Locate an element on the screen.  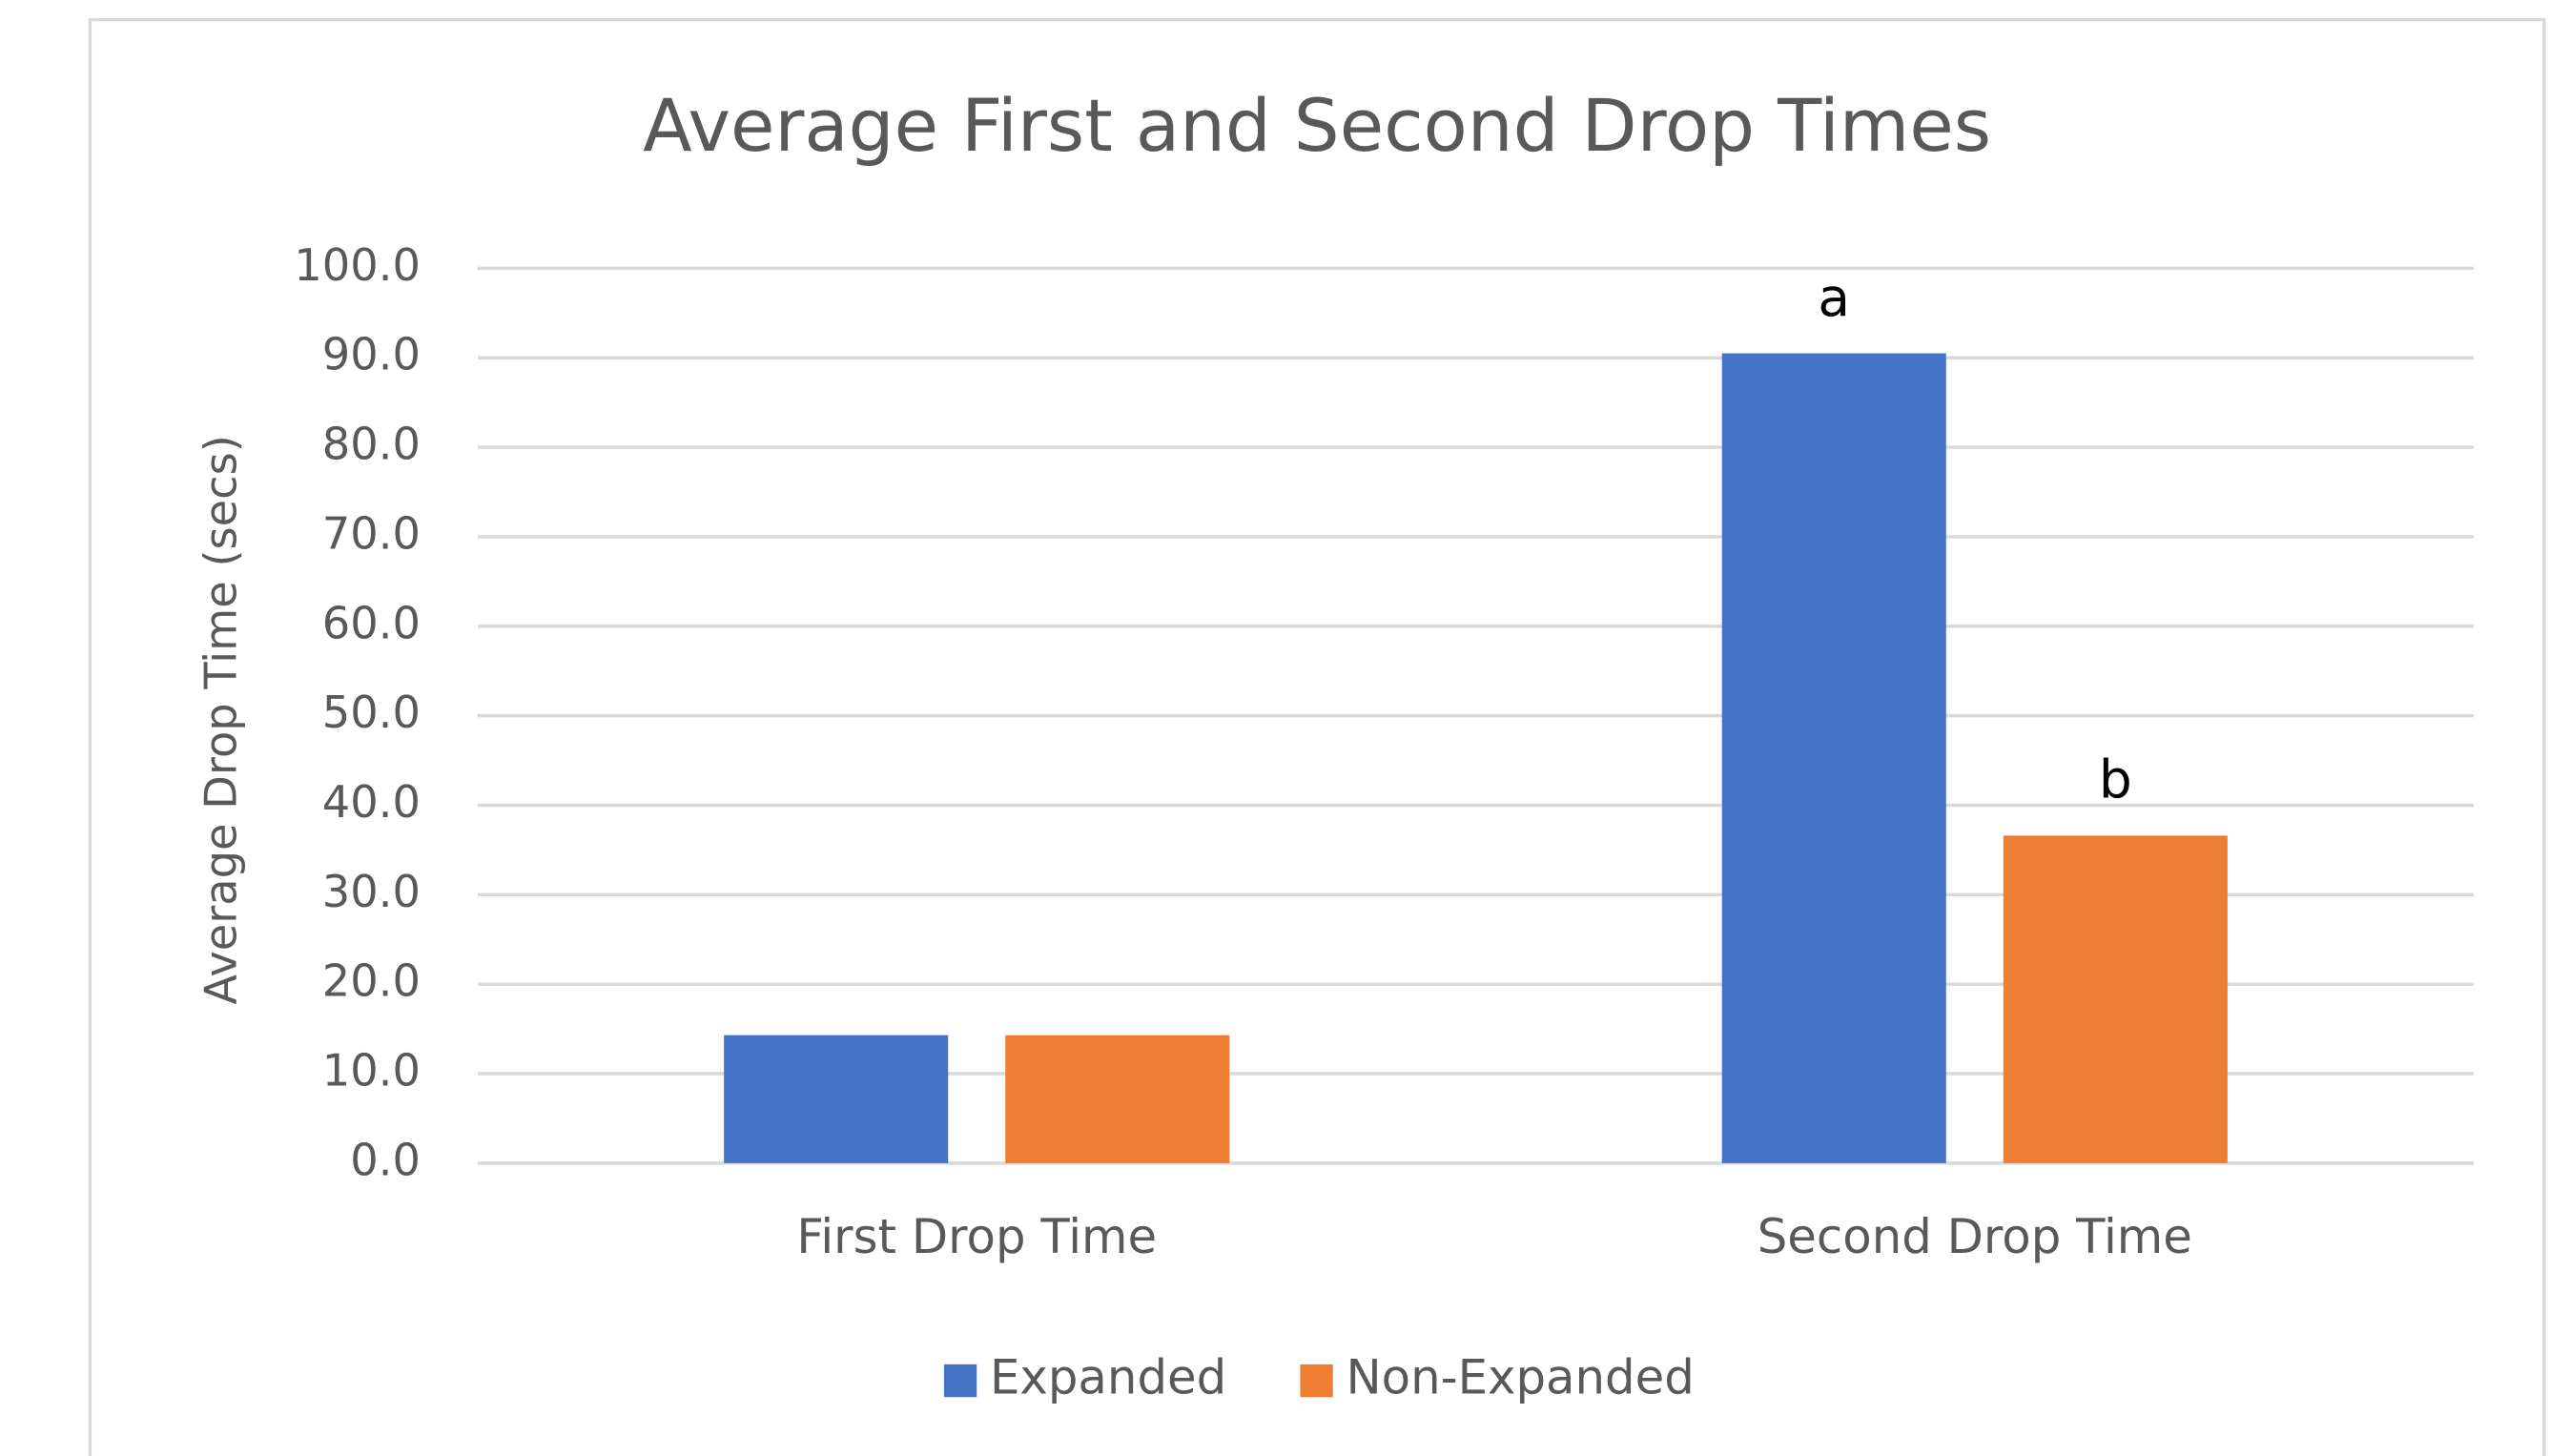
y-tick-label: 70.0 is located at coordinates (371, 533).